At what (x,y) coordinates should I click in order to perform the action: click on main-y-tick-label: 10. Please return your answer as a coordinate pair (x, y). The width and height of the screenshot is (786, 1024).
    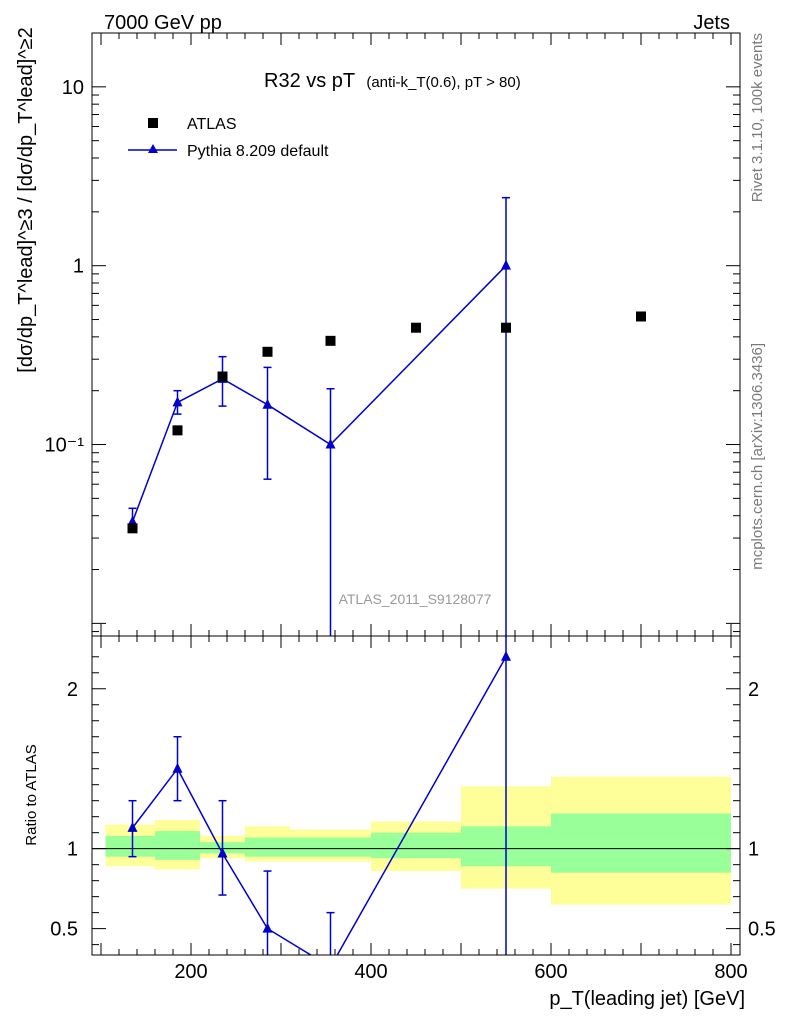
    Looking at the image, I should click on (73, 88).